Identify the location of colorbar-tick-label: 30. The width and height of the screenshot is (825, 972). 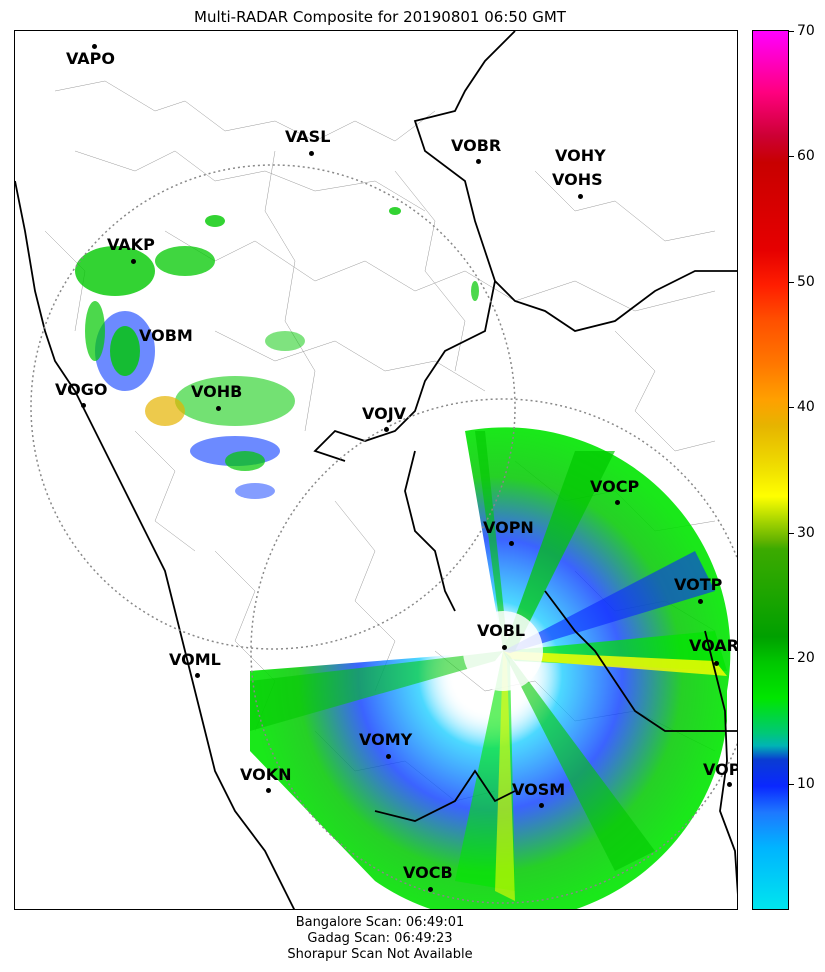
(806, 533).